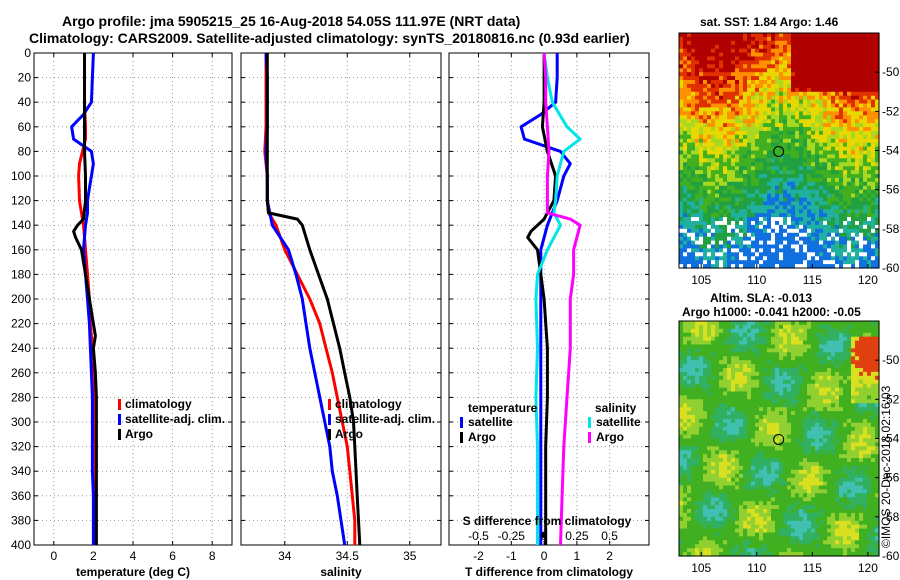 This screenshot has height=580, width=900. Describe the element at coordinates (349, 434) in the screenshot. I see `legend-label: Argo` at that location.